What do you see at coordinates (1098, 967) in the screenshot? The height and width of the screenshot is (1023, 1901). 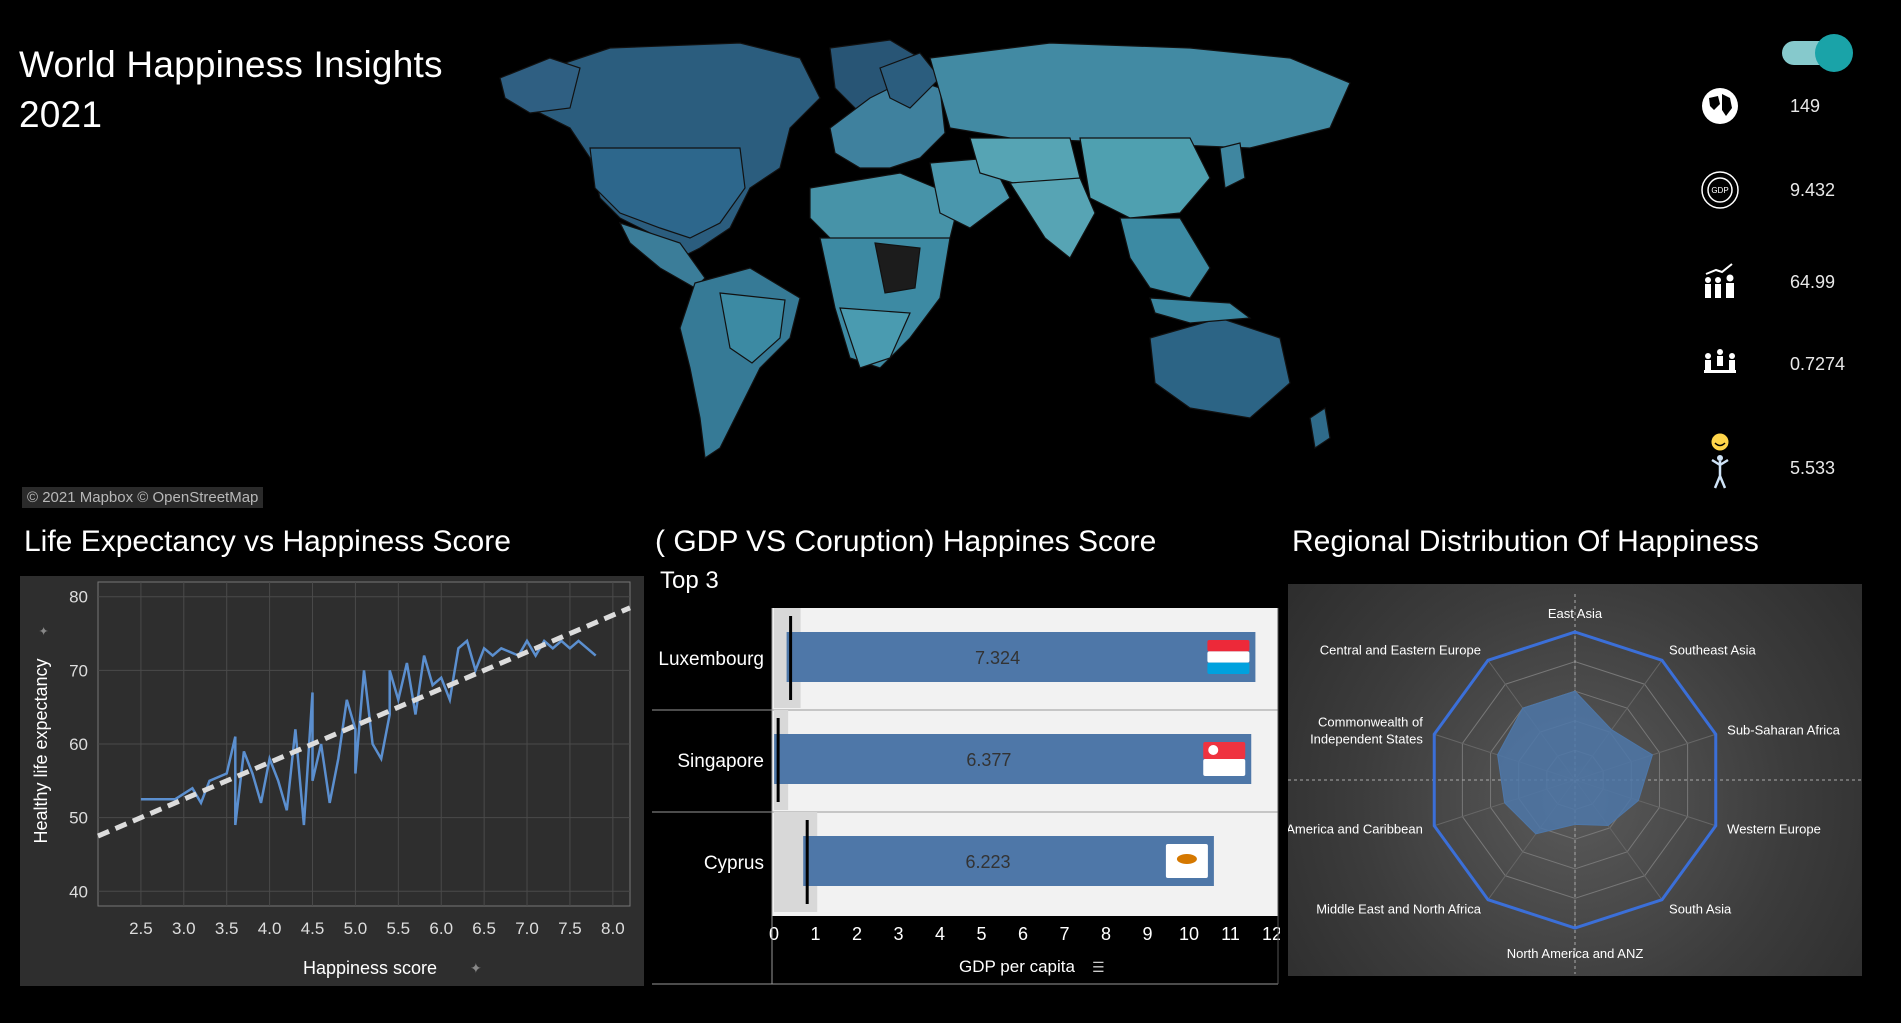 I see `sort-icon: ☰` at bounding box center [1098, 967].